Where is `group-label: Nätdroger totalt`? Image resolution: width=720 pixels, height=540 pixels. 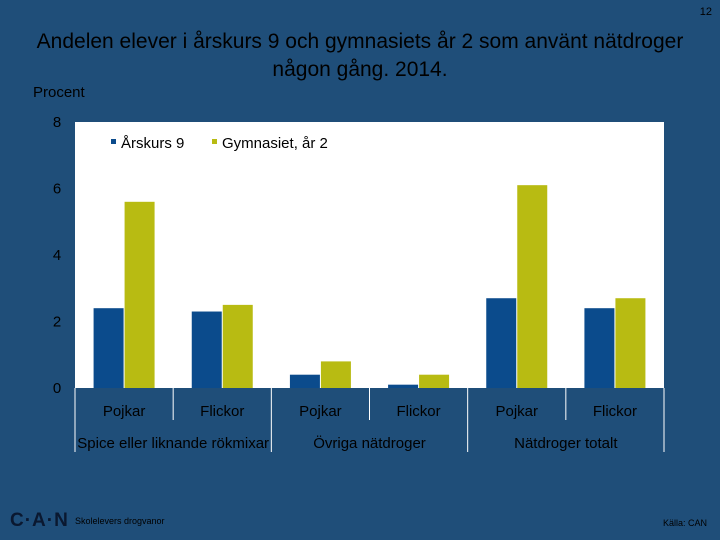
group-label: Nätdroger totalt is located at coordinates (566, 443).